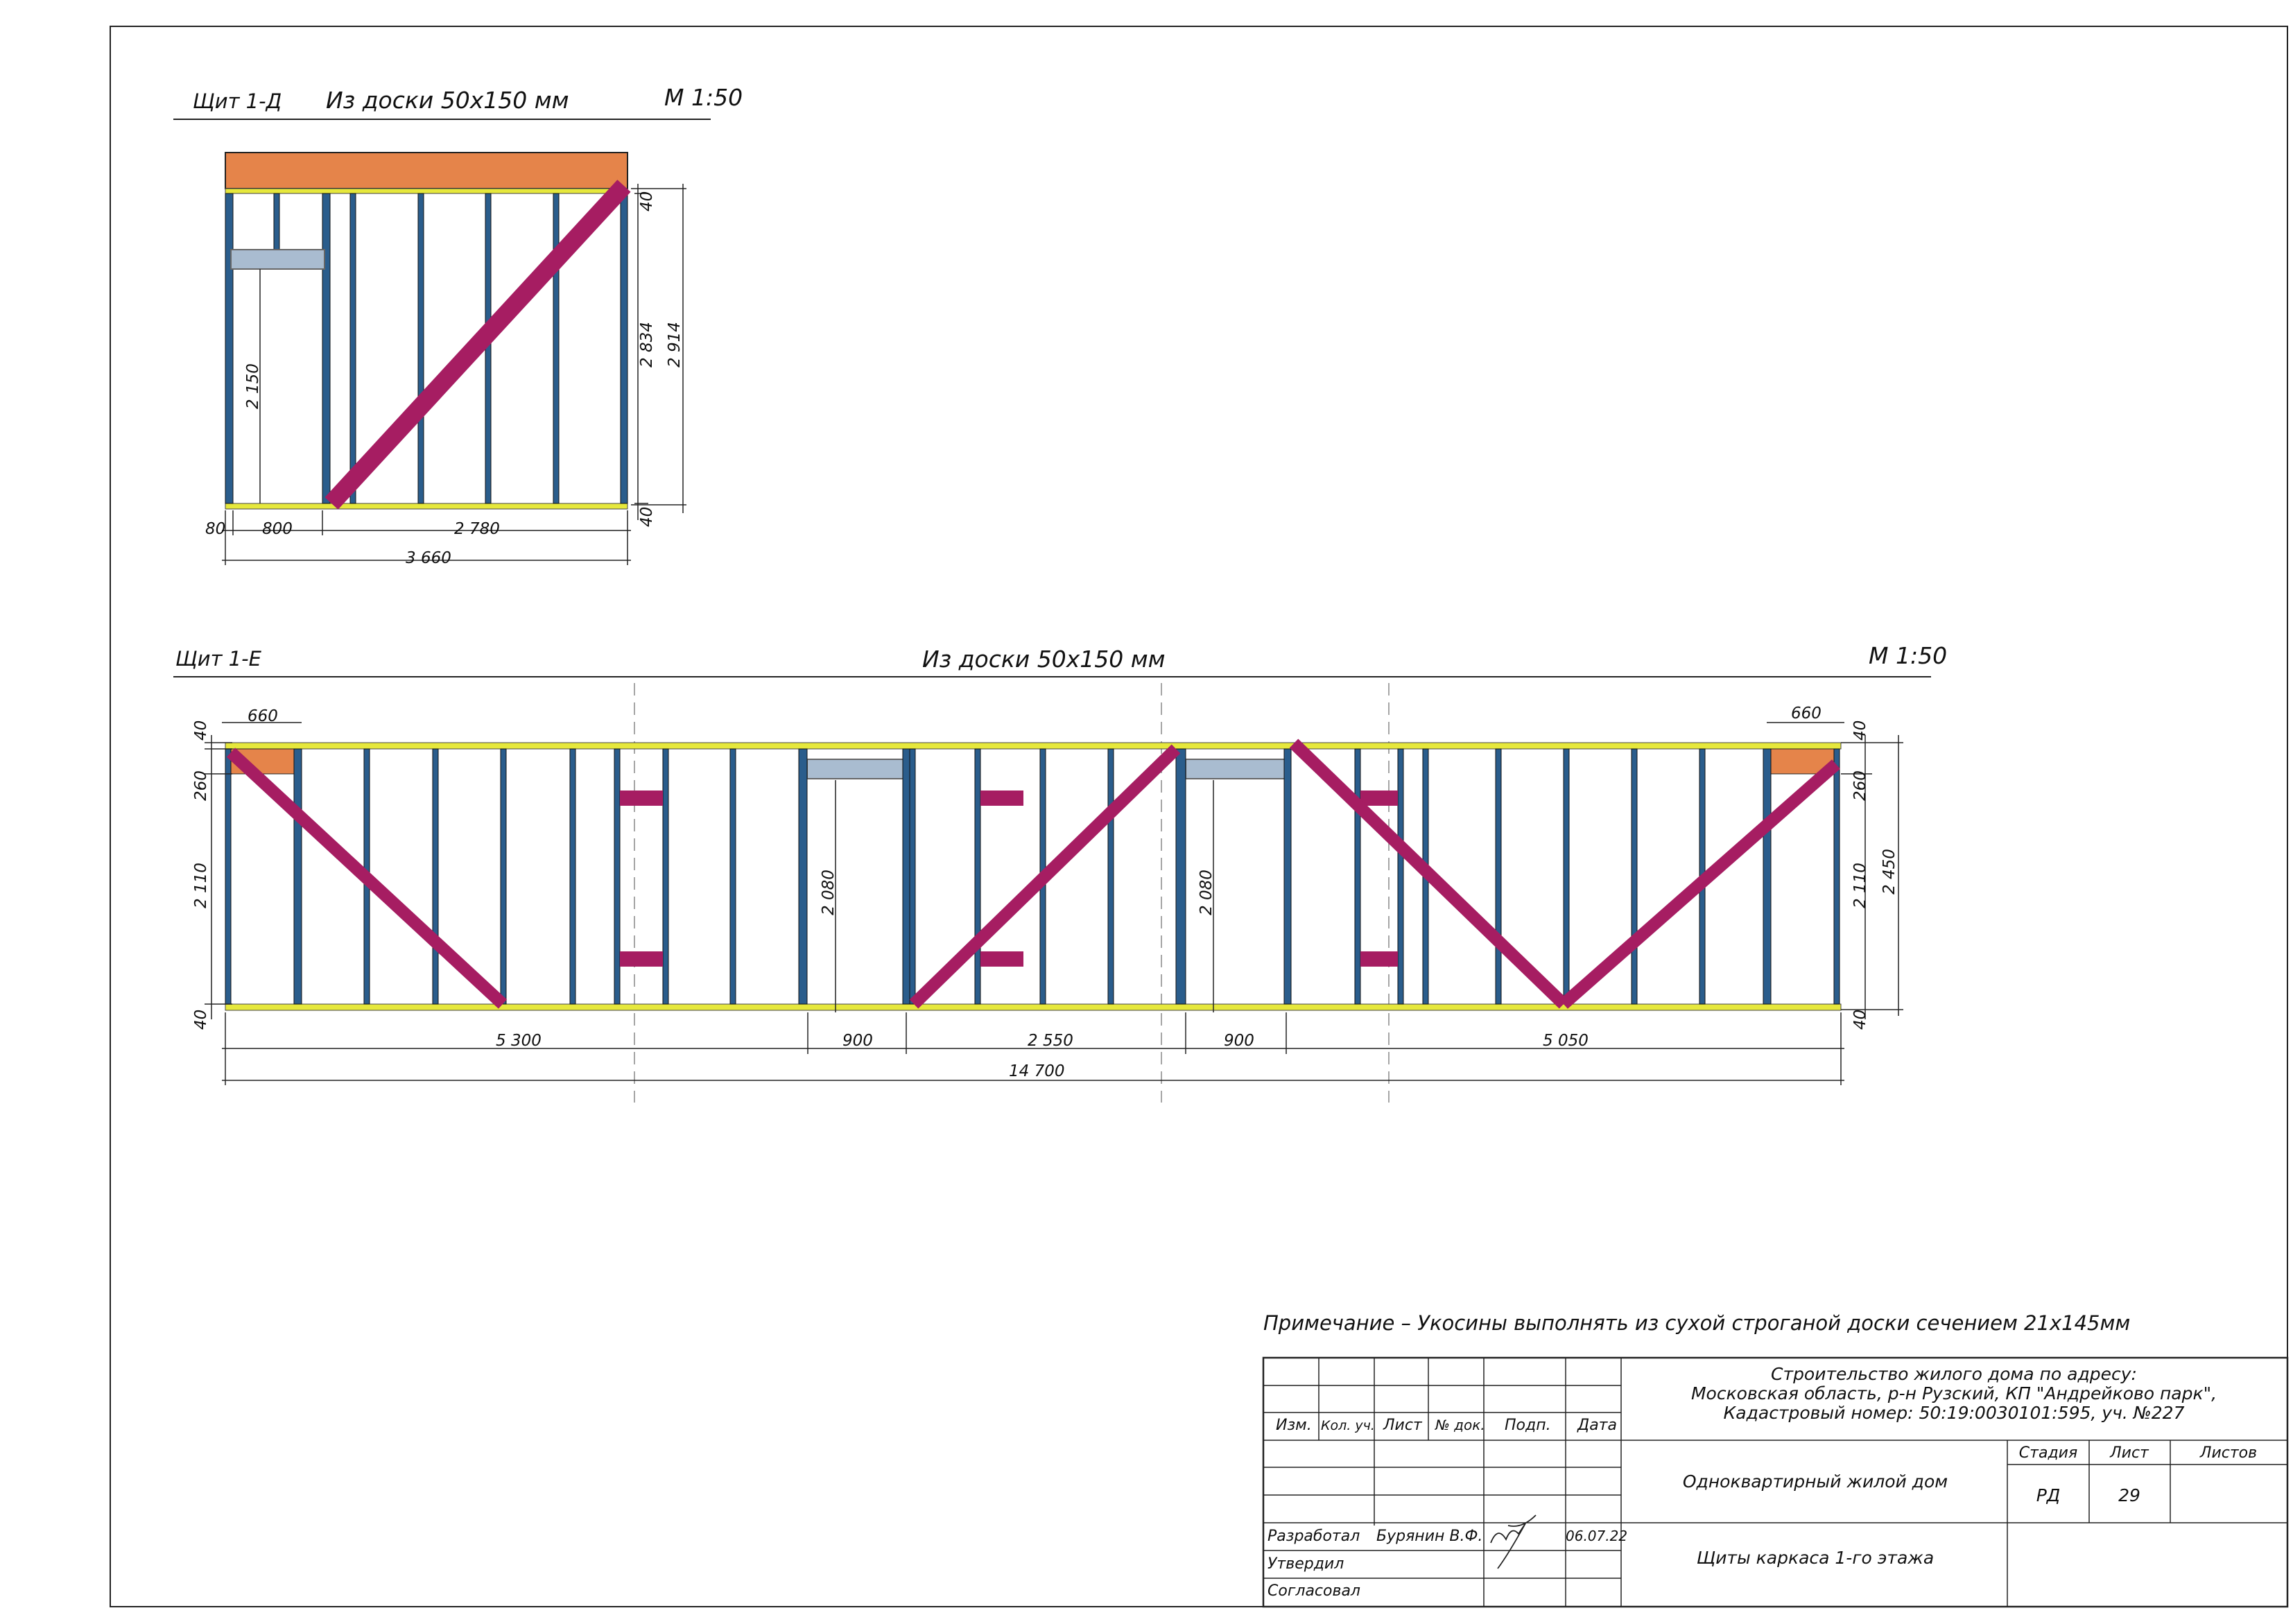  I want to click on developer-name: Бурянин В.Ф., so click(1429, 1537).